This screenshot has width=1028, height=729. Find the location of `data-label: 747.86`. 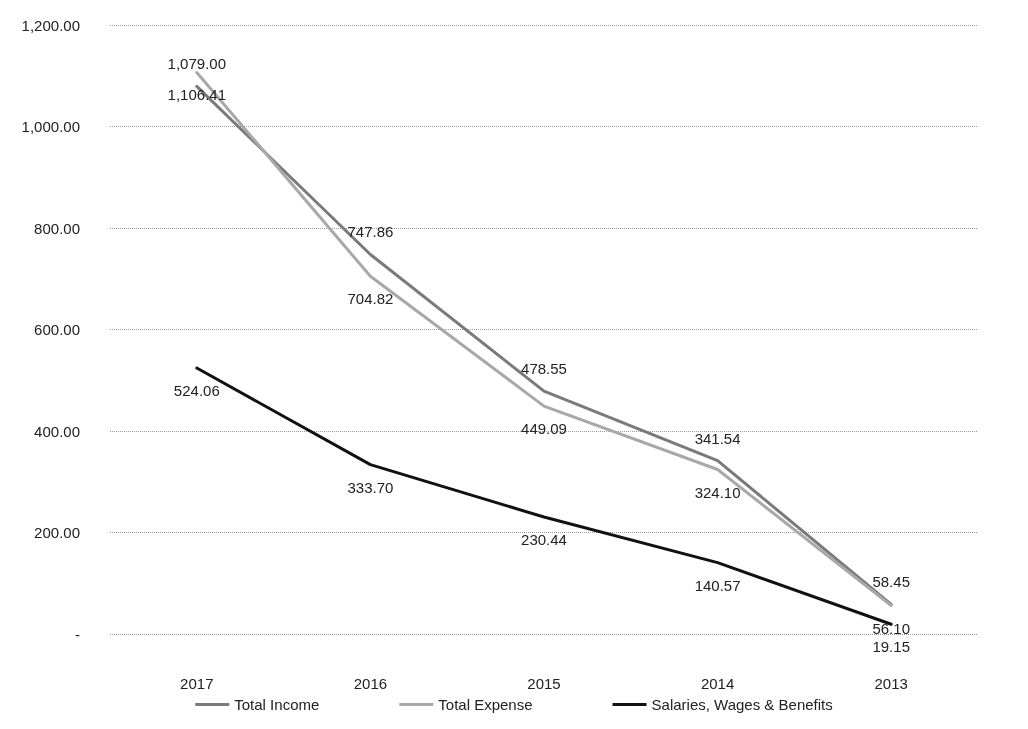

data-label: 747.86 is located at coordinates (370, 232).